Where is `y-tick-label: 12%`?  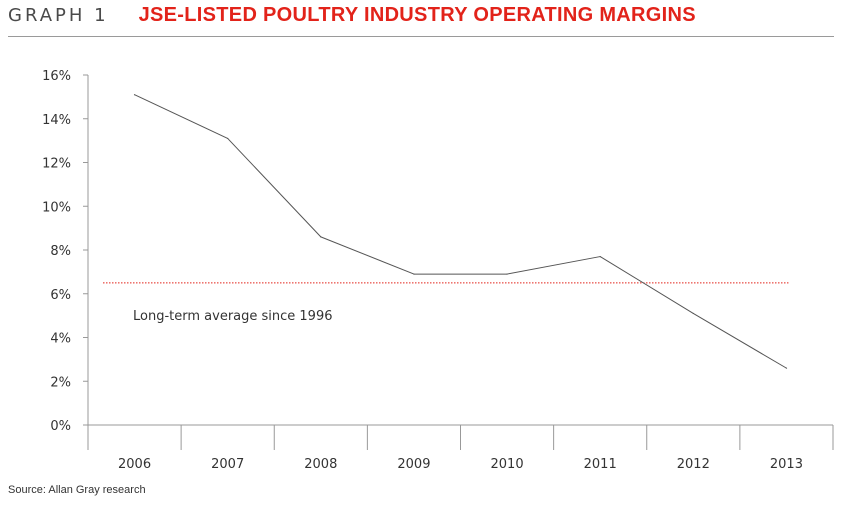
y-tick-label: 12% is located at coordinates (56, 164).